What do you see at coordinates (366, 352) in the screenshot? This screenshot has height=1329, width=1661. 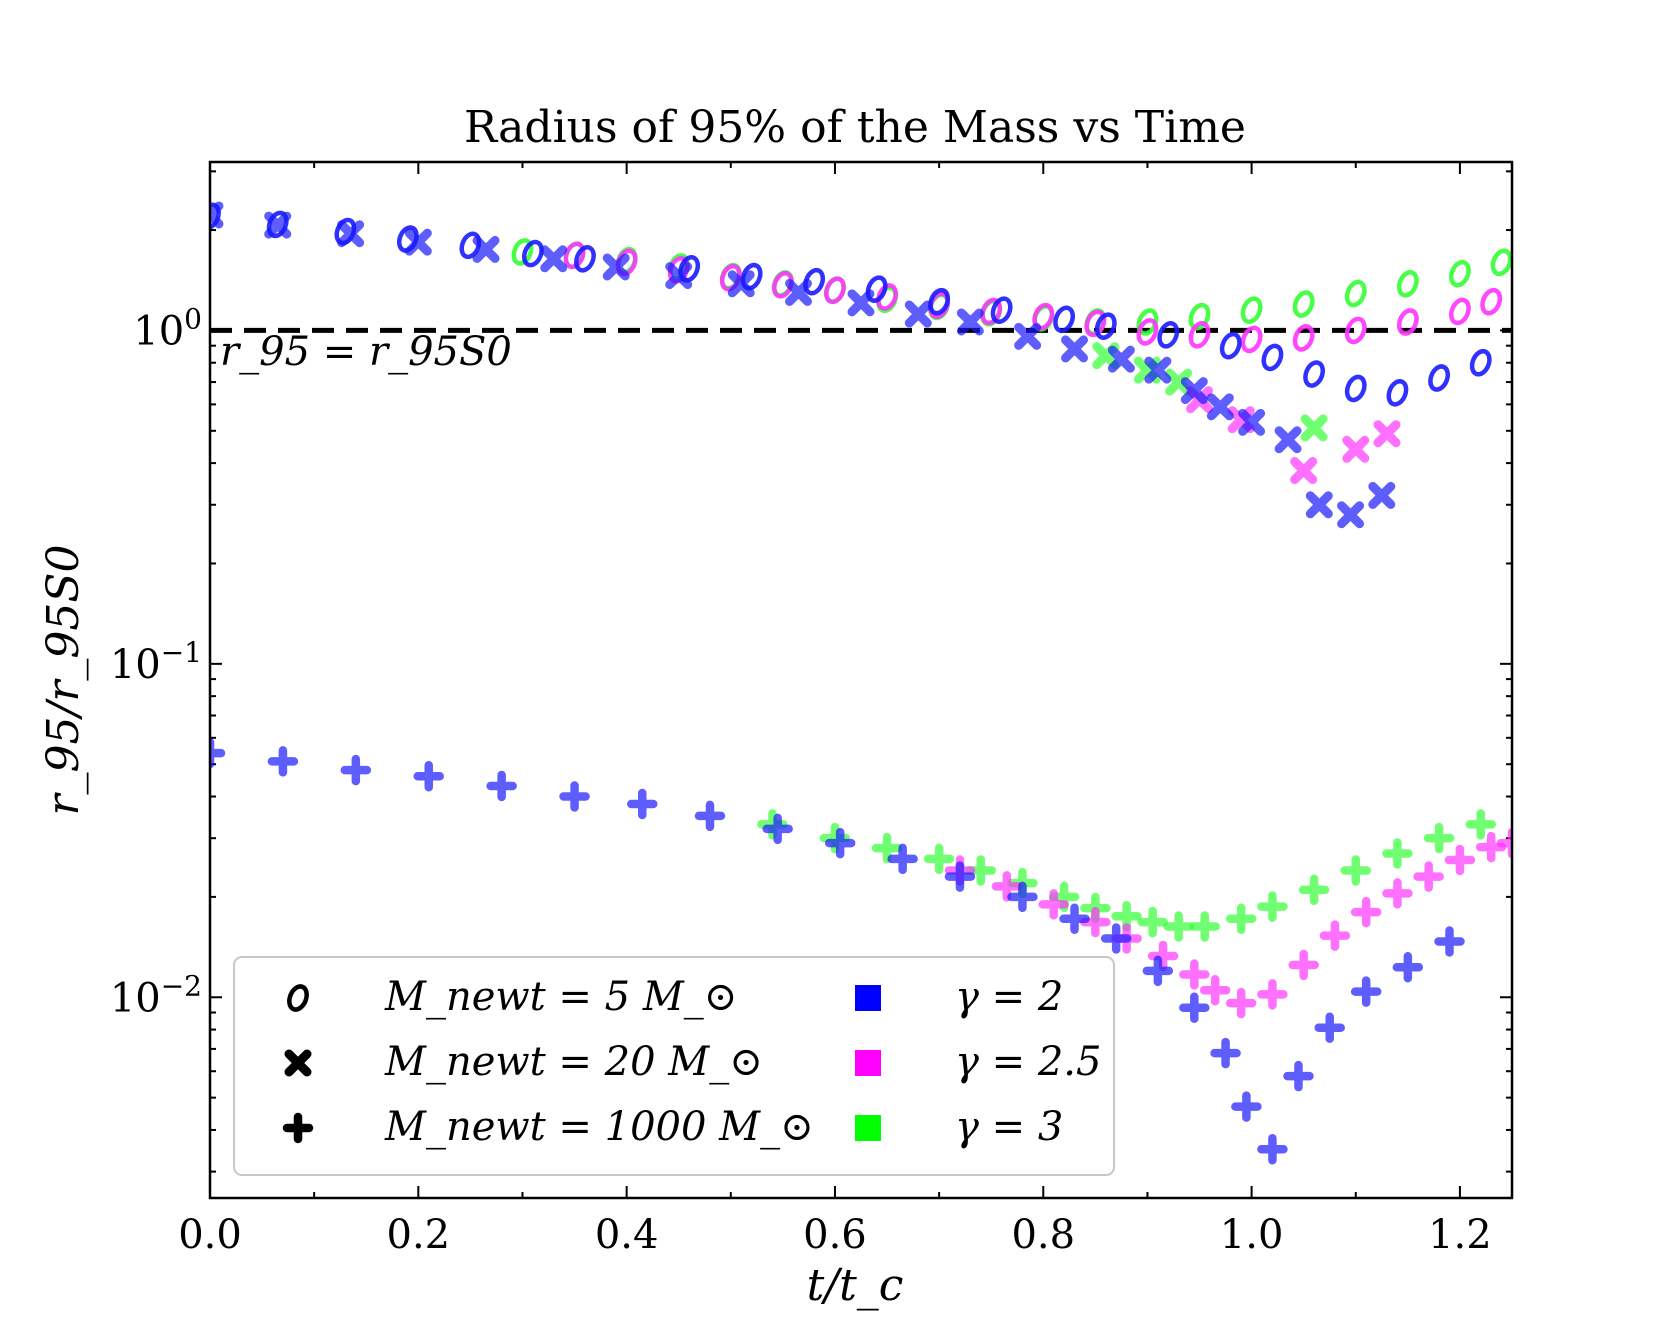 I see `reference-line-label: r_95 = r_95S0` at bounding box center [366, 352].